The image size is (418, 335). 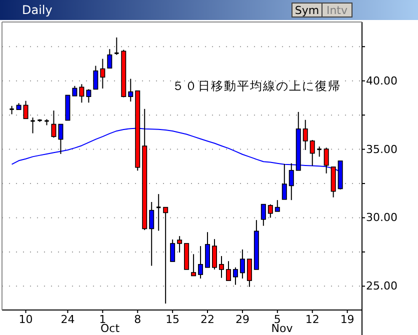 I want to click on x-tick-label: 15, so click(x=173, y=319).